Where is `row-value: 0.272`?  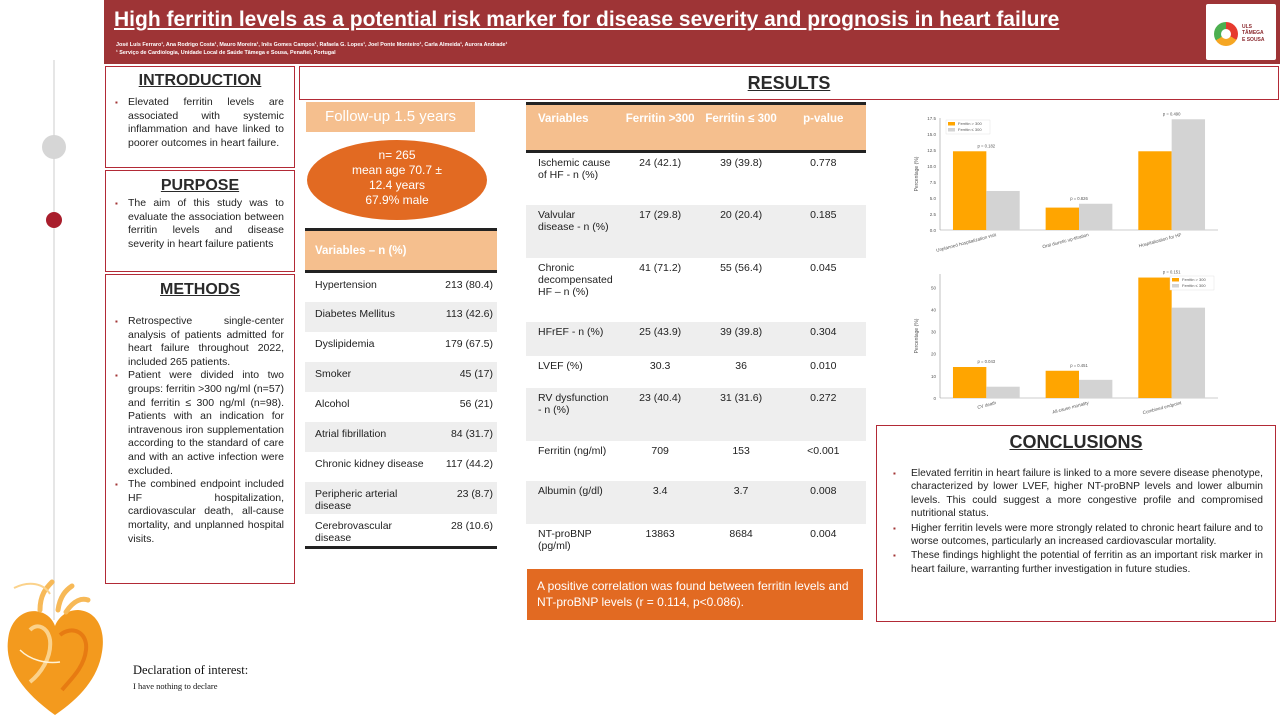
row-value: 0.272 is located at coordinates (823, 414).